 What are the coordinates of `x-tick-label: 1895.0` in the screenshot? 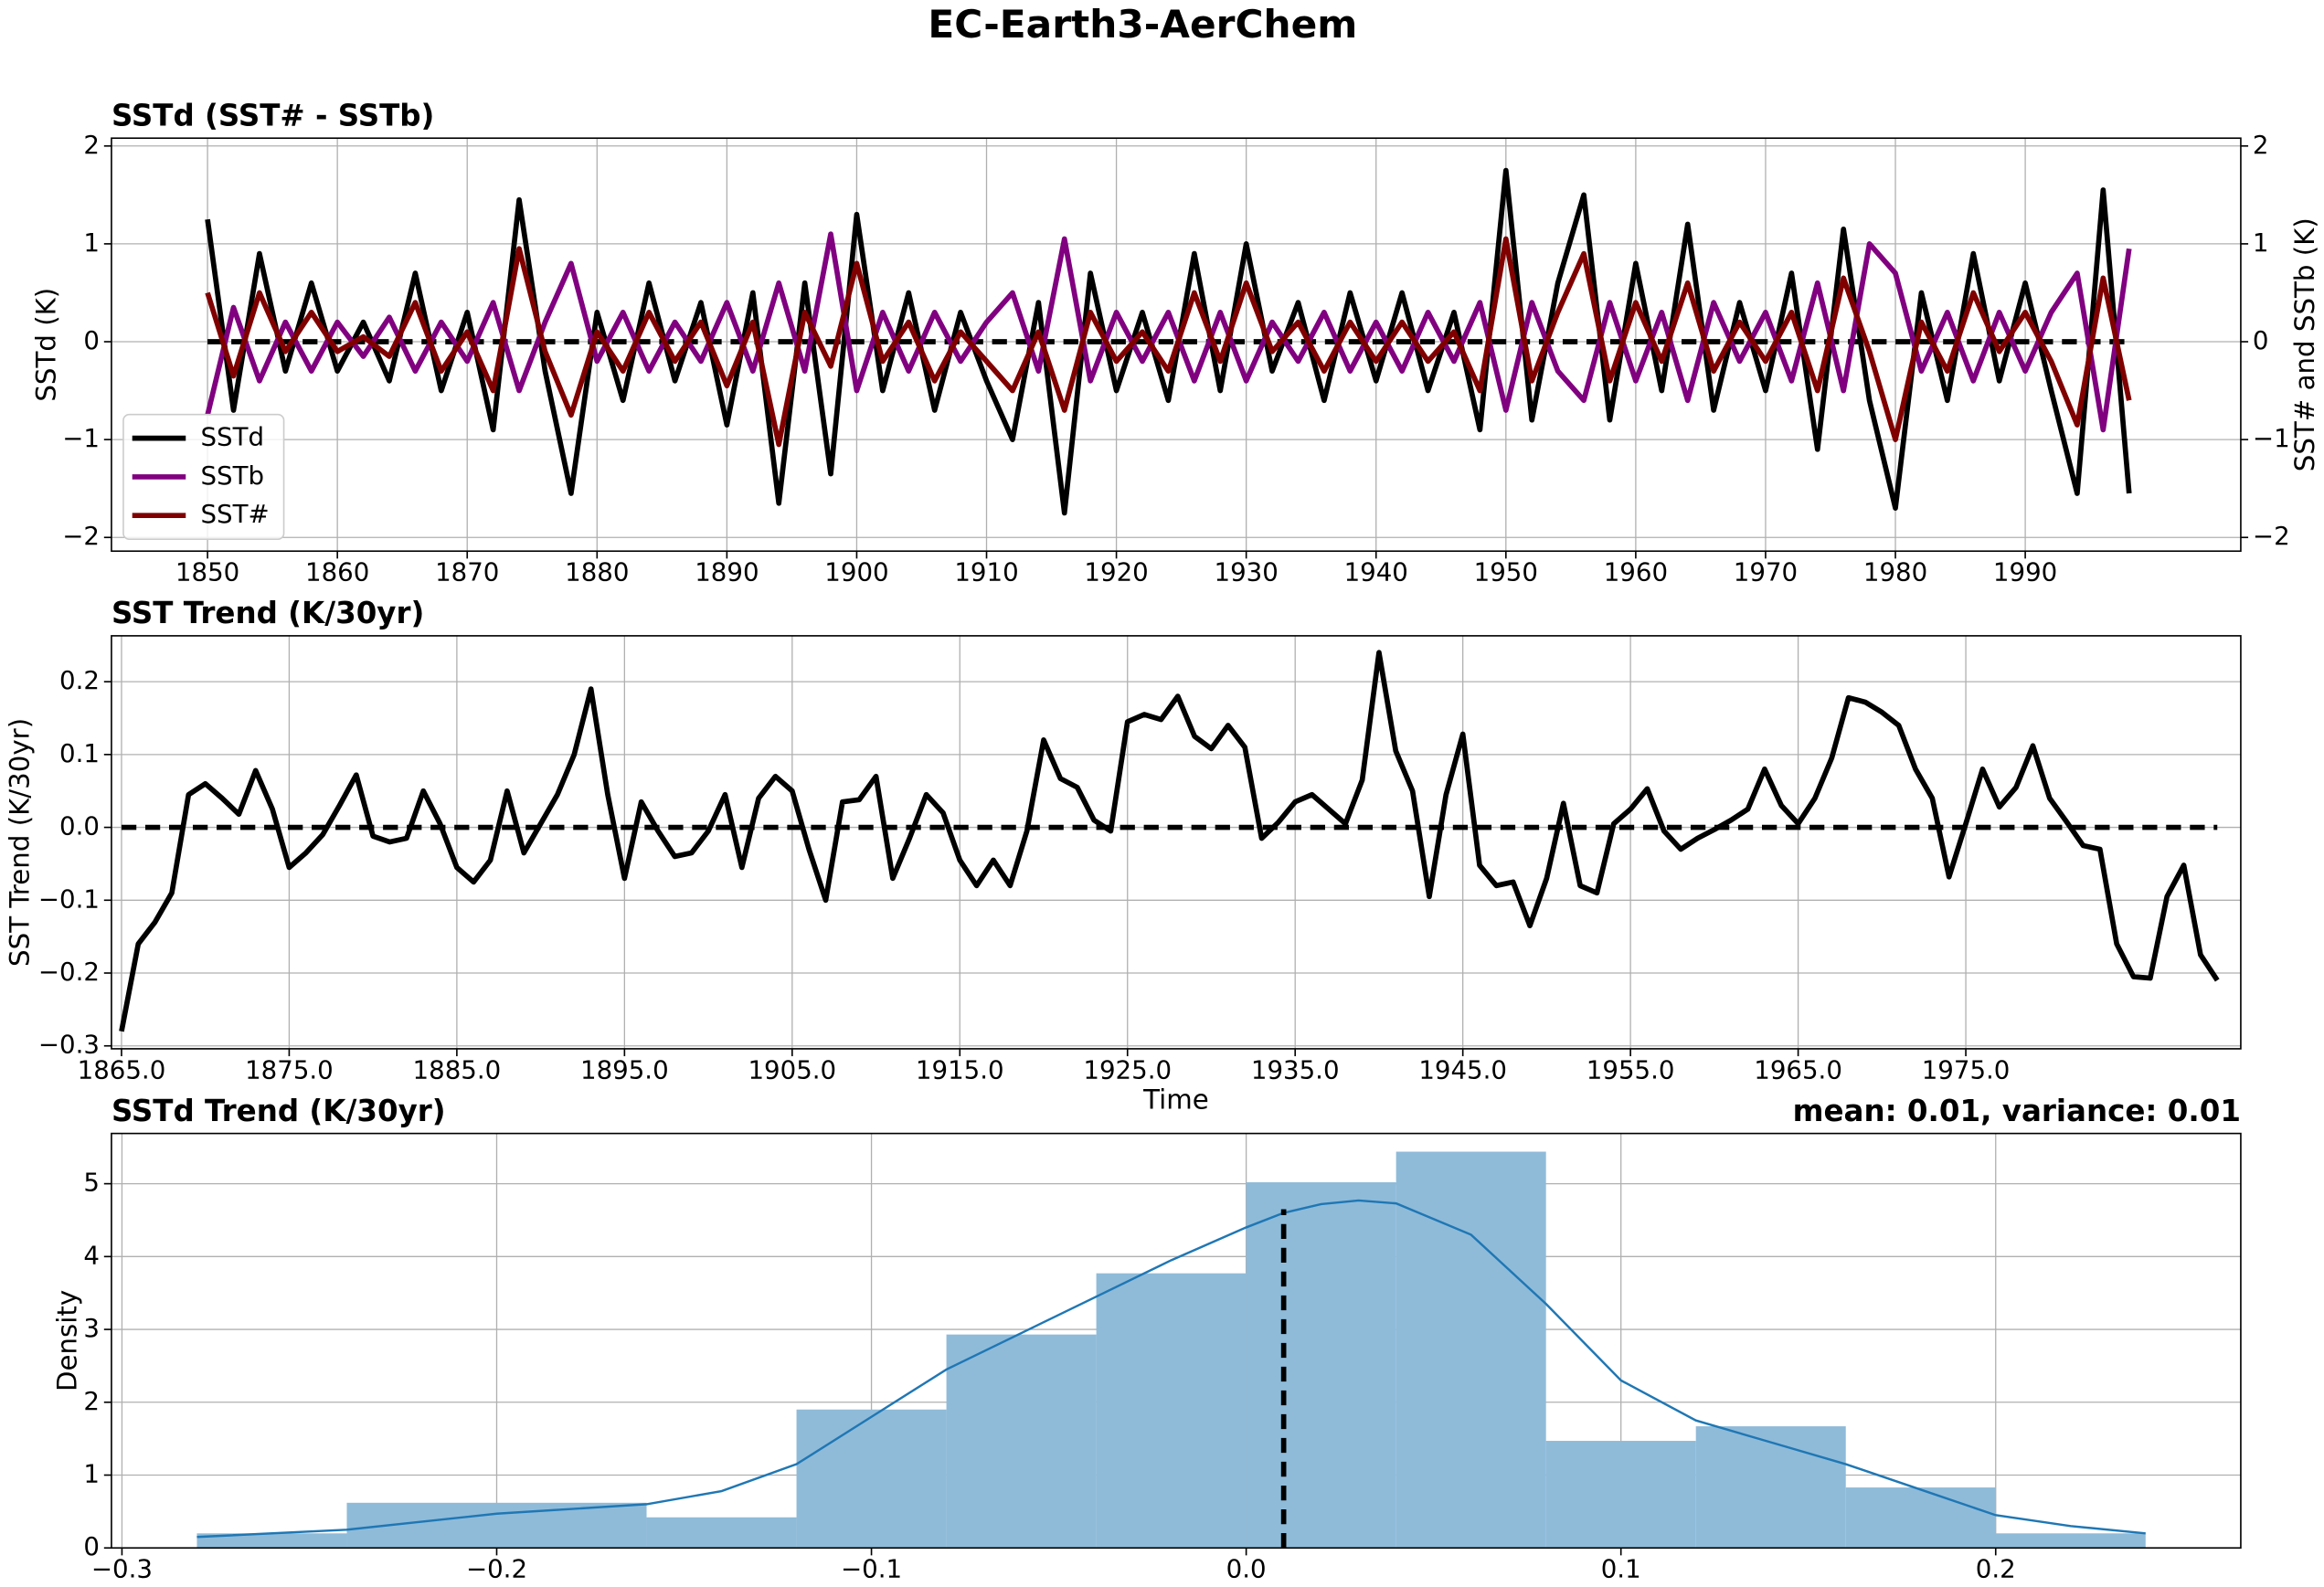 It's located at (624, 1069).